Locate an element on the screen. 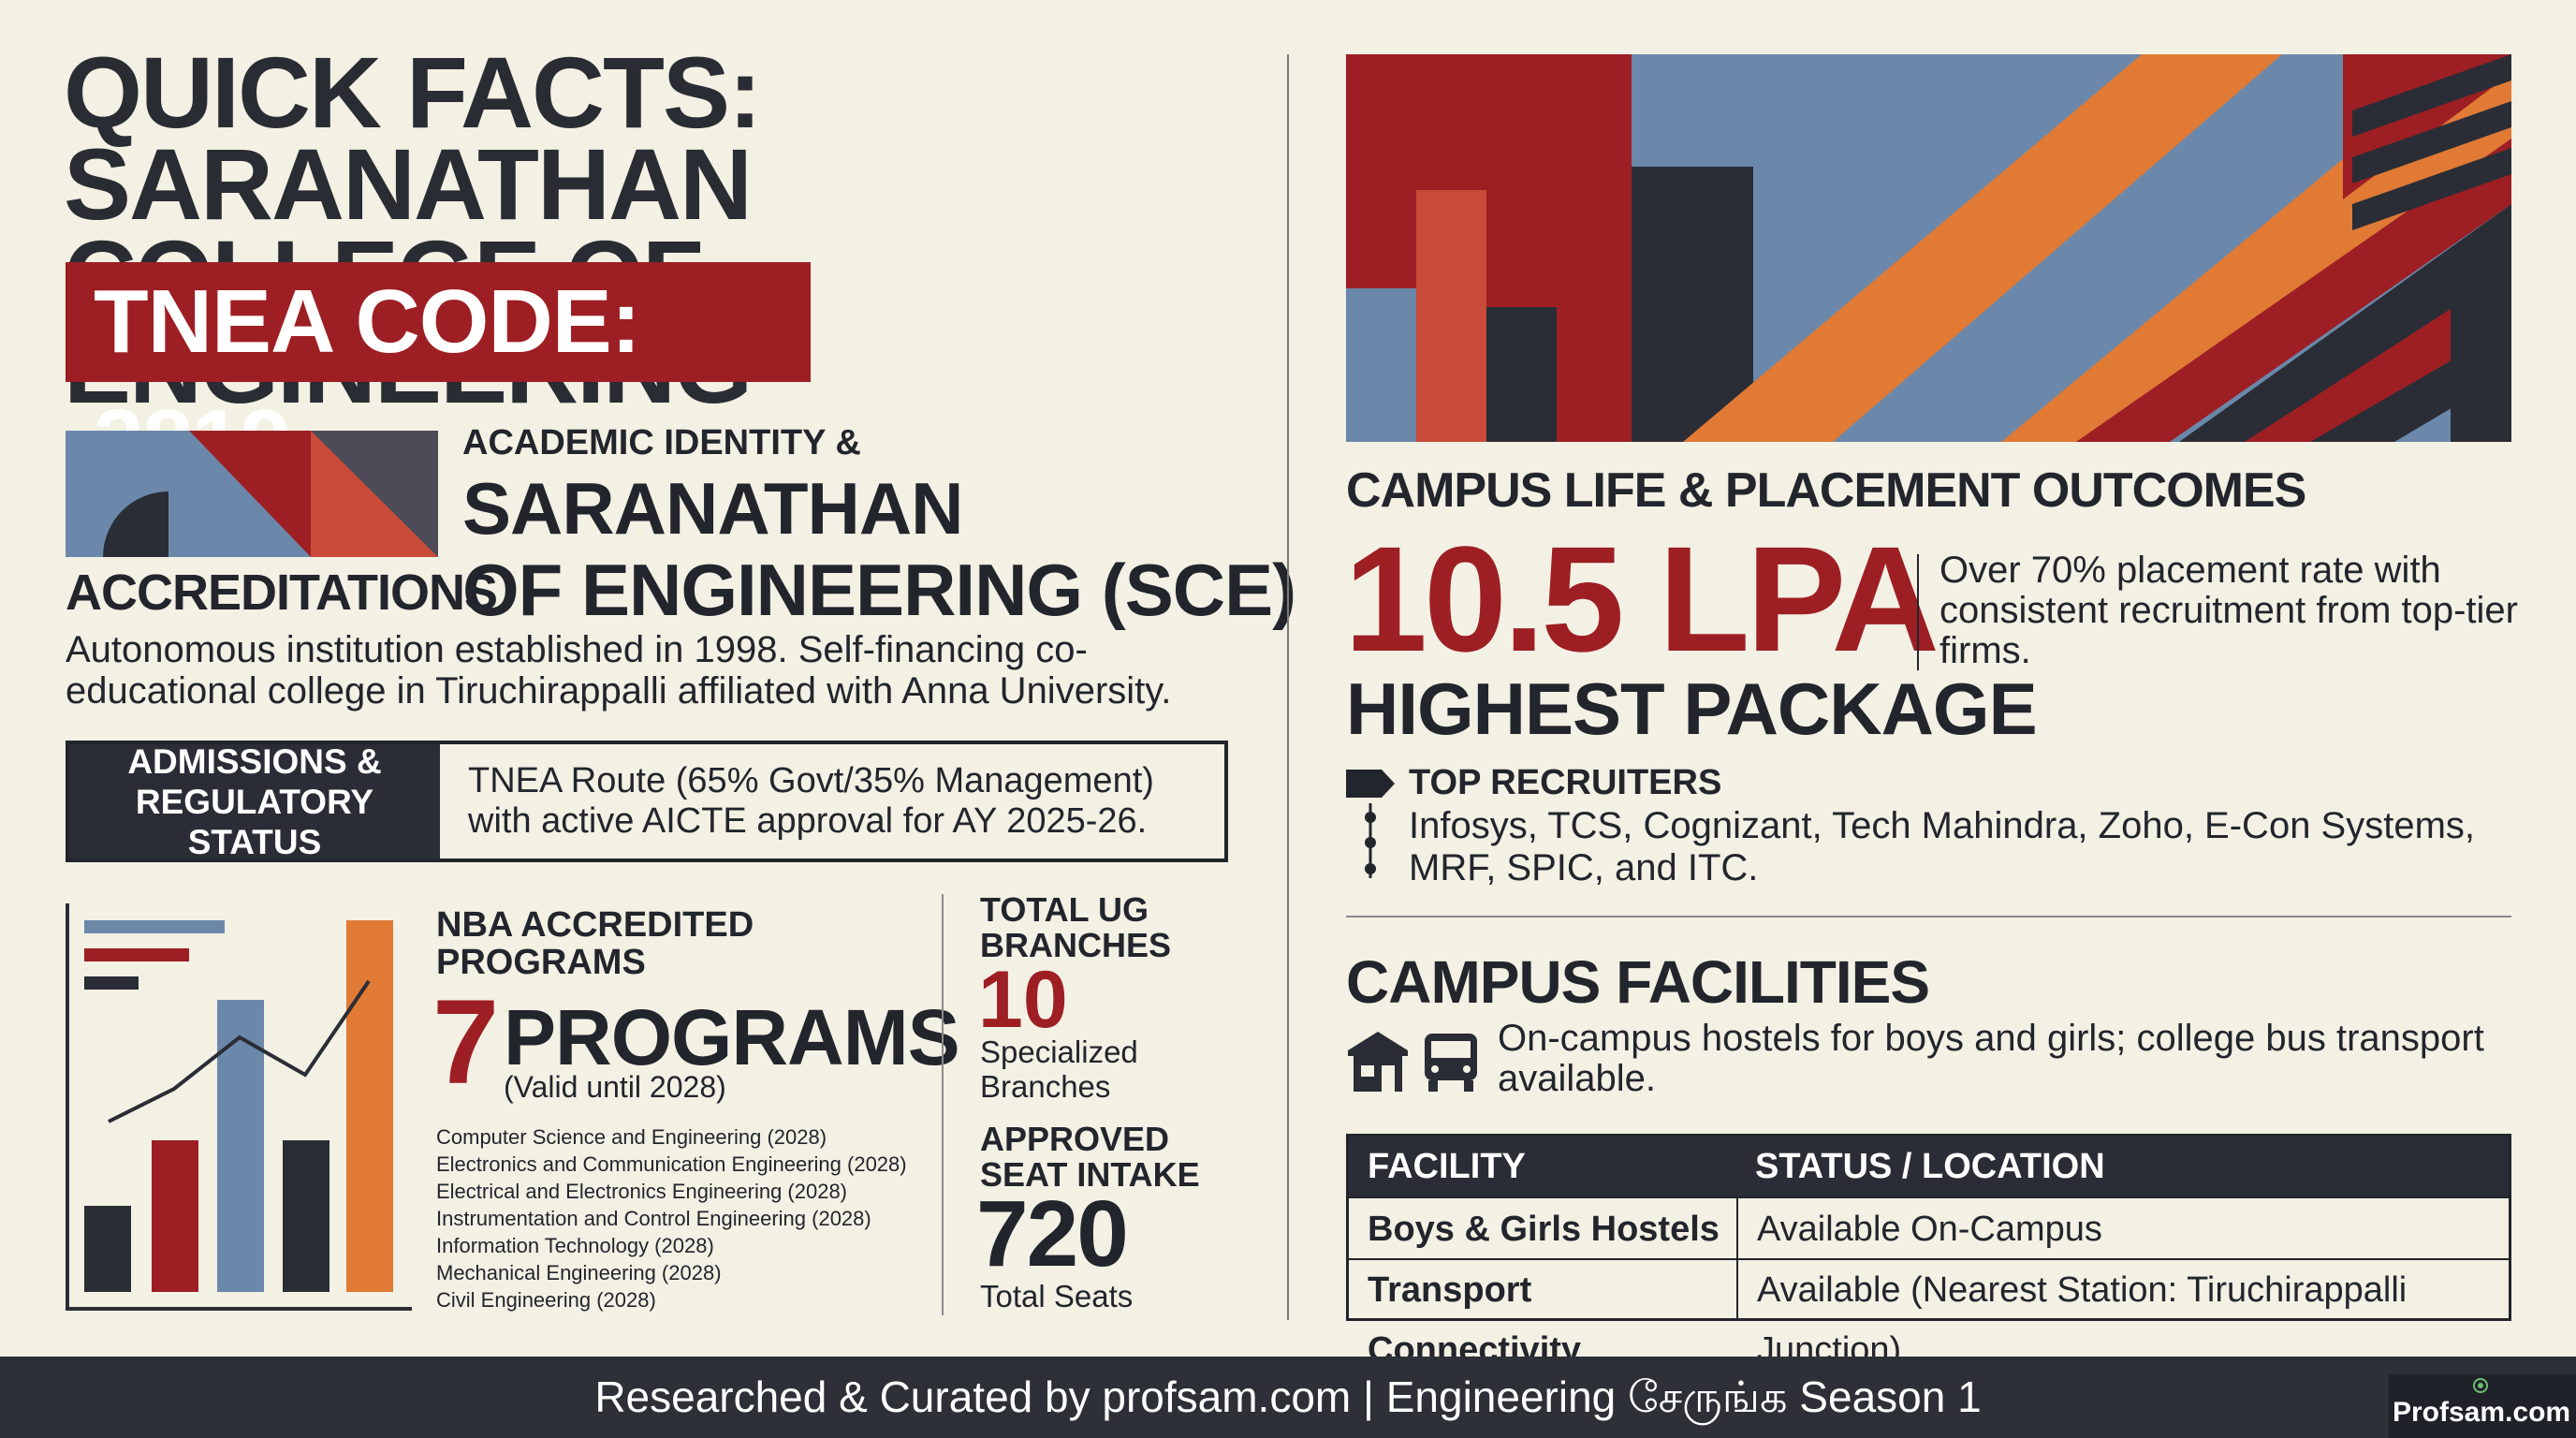 The image size is (2576, 1438). accreditations-label: ACCREDITATIONS is located at coordinates (282, 593).